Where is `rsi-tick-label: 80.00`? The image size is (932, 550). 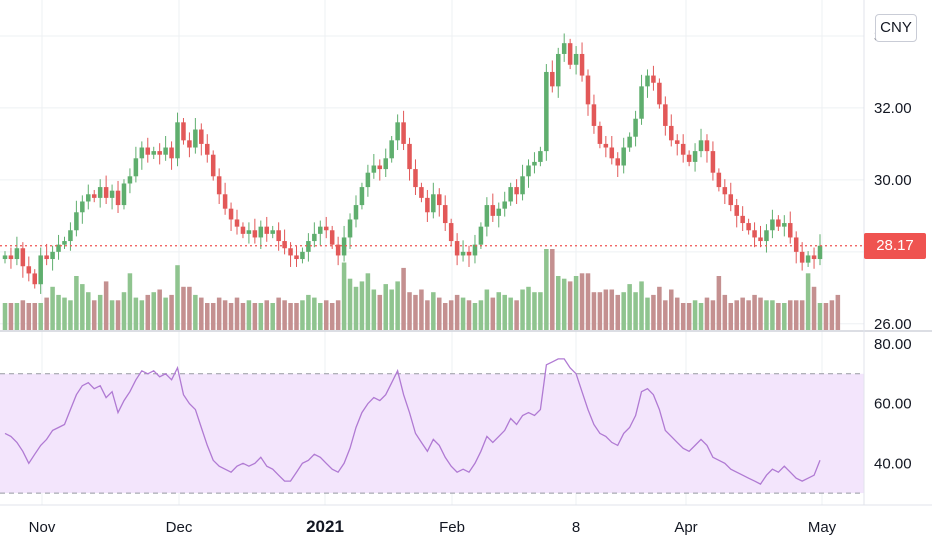 rsi-tick-label: 80.00 is located at coordinates (893, 344).